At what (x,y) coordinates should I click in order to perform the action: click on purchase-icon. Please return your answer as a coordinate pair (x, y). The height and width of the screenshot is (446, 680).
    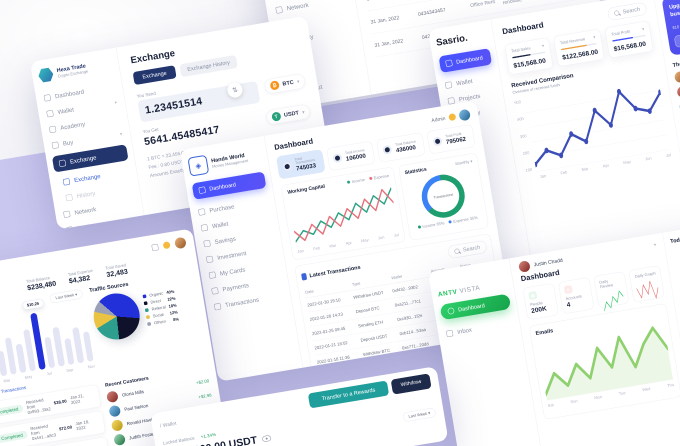
    Looking at the image, I should click on (201, 212).